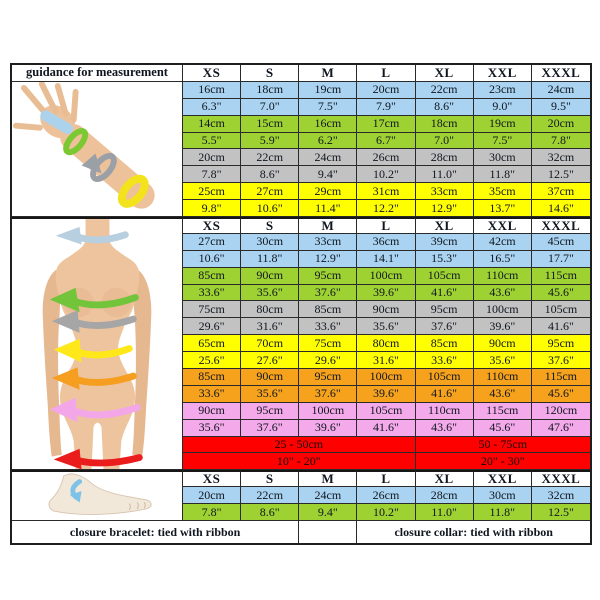 The width and height of the screenshot is (600, 600). What do you see at coordinates (502, 462) in the screenshot?
I see `range-cell-right: 20" - 30"` at bounding box center [502, 462].